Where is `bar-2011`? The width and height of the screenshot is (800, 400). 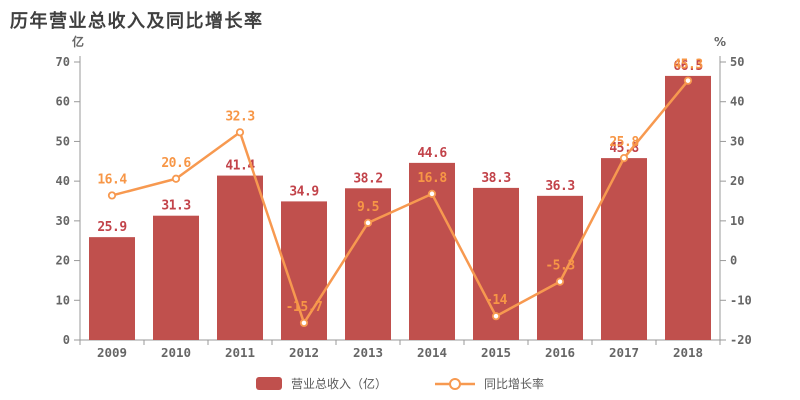
bar-2011 is located at coordinates (240, 257).